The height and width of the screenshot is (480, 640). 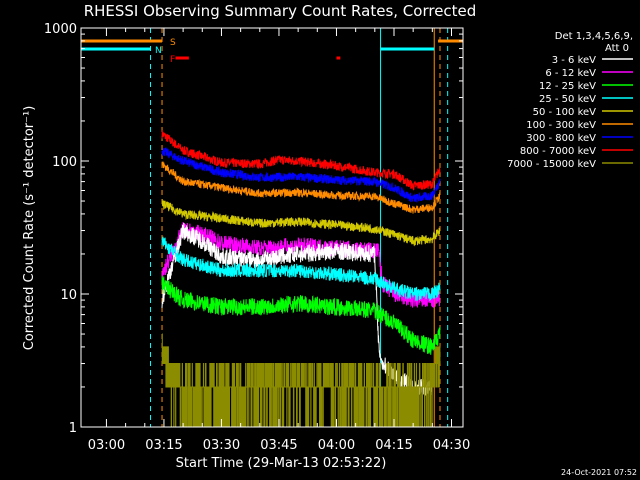 What do you see at coordinates (393, 445) in the screenshot?
I see `x-tick-label: 04:15` at bounding box center [393, 445].